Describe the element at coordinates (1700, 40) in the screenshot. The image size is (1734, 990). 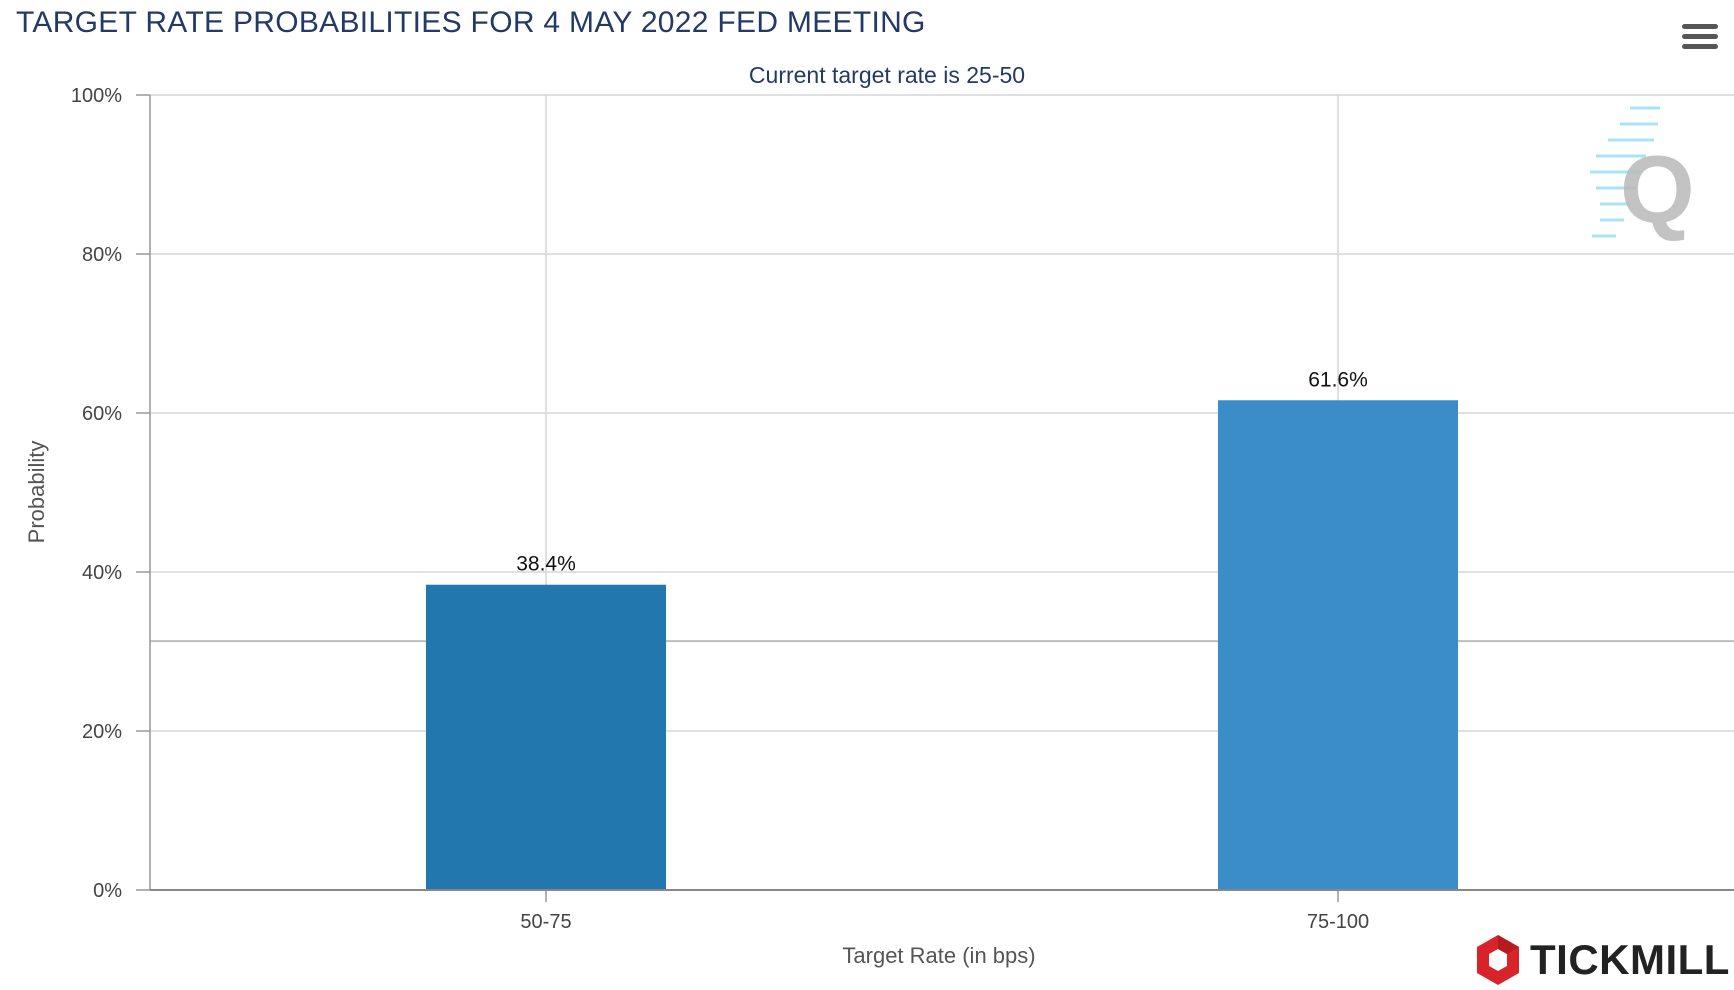
I see `hamburger-menu-icon` at that location.